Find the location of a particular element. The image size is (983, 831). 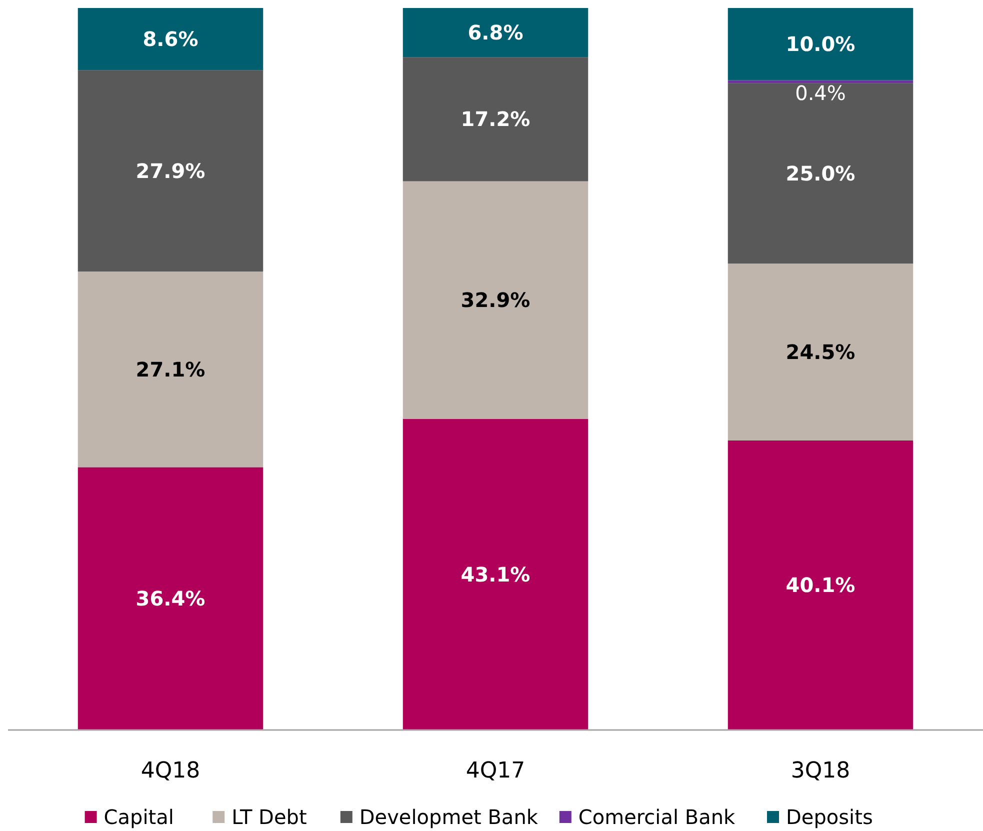

data-label: 24.5% is located at coordinates (821, 352).